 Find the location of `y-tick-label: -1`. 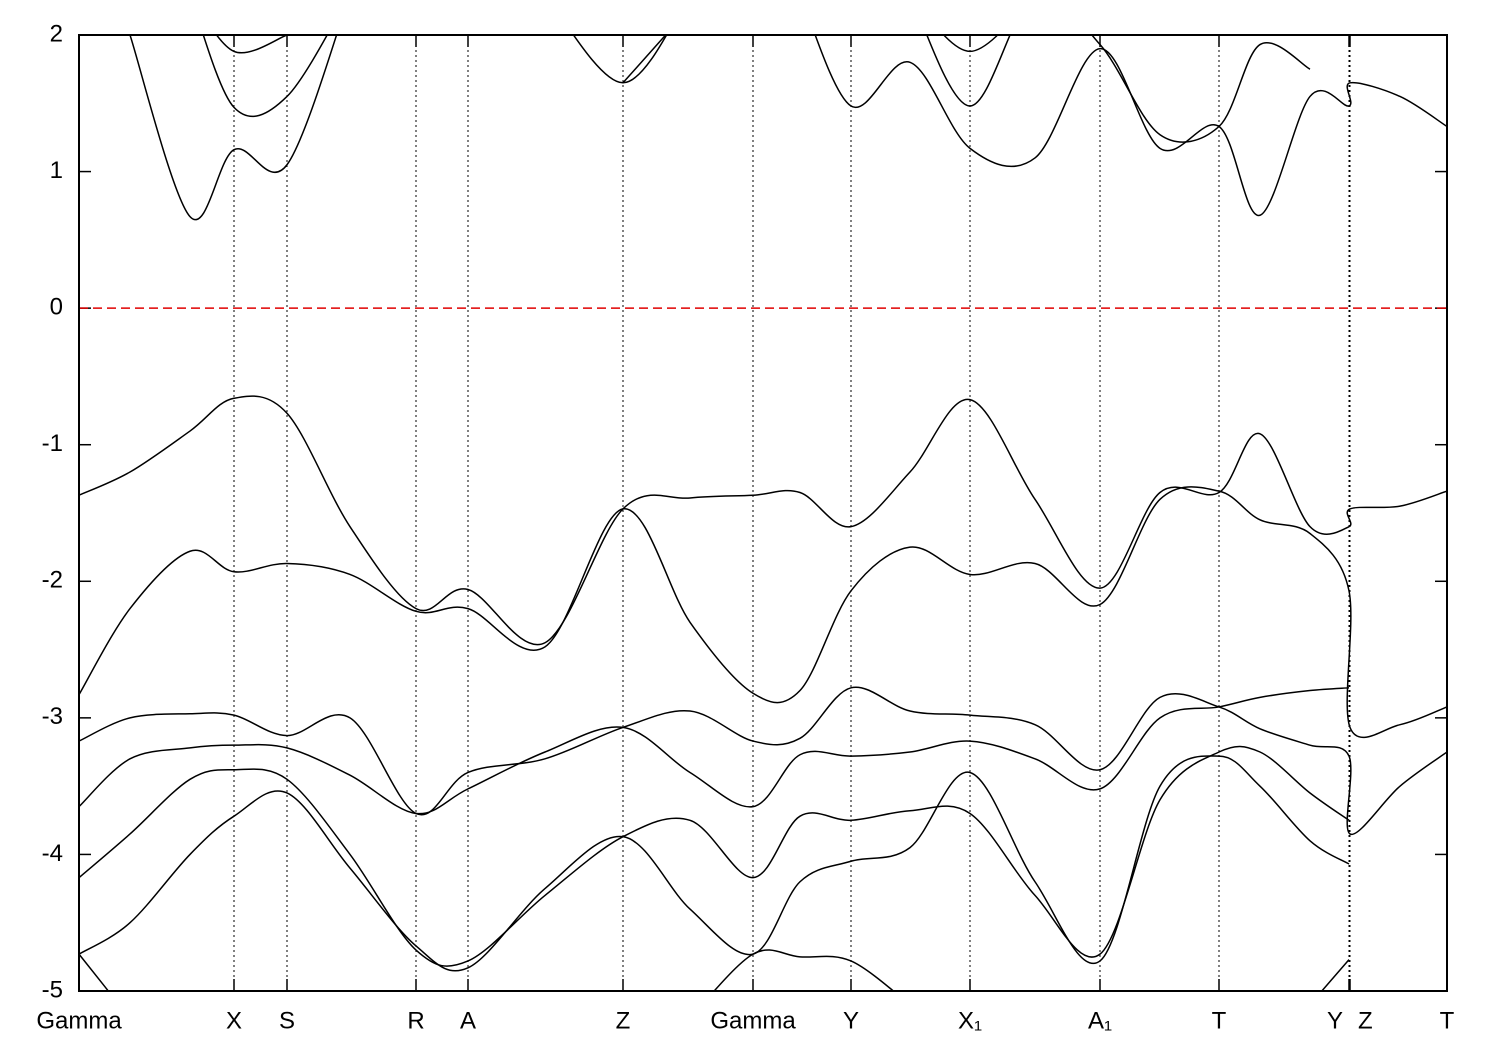

y-tick-label: -1 is located at coordinates (52, 443).